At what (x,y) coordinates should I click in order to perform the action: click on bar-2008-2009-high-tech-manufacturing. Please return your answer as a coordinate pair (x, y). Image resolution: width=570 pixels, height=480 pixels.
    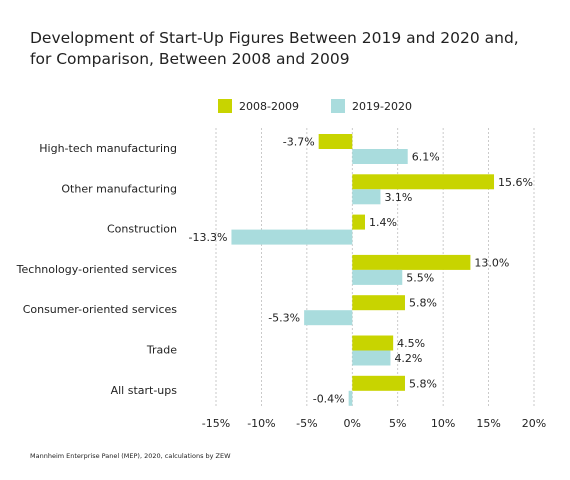
    Looking at the image, I should click on (335, 141).